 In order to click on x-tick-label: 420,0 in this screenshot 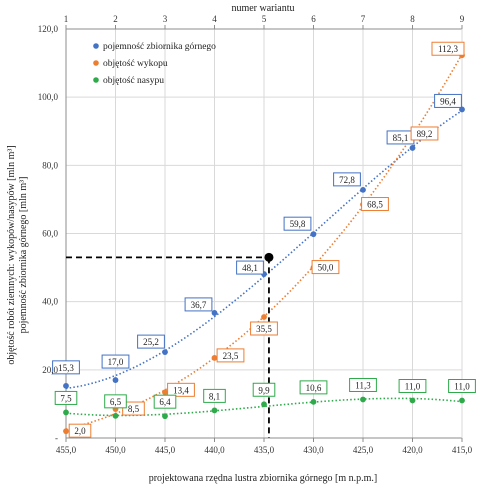, I will do `click(412, 450)`.